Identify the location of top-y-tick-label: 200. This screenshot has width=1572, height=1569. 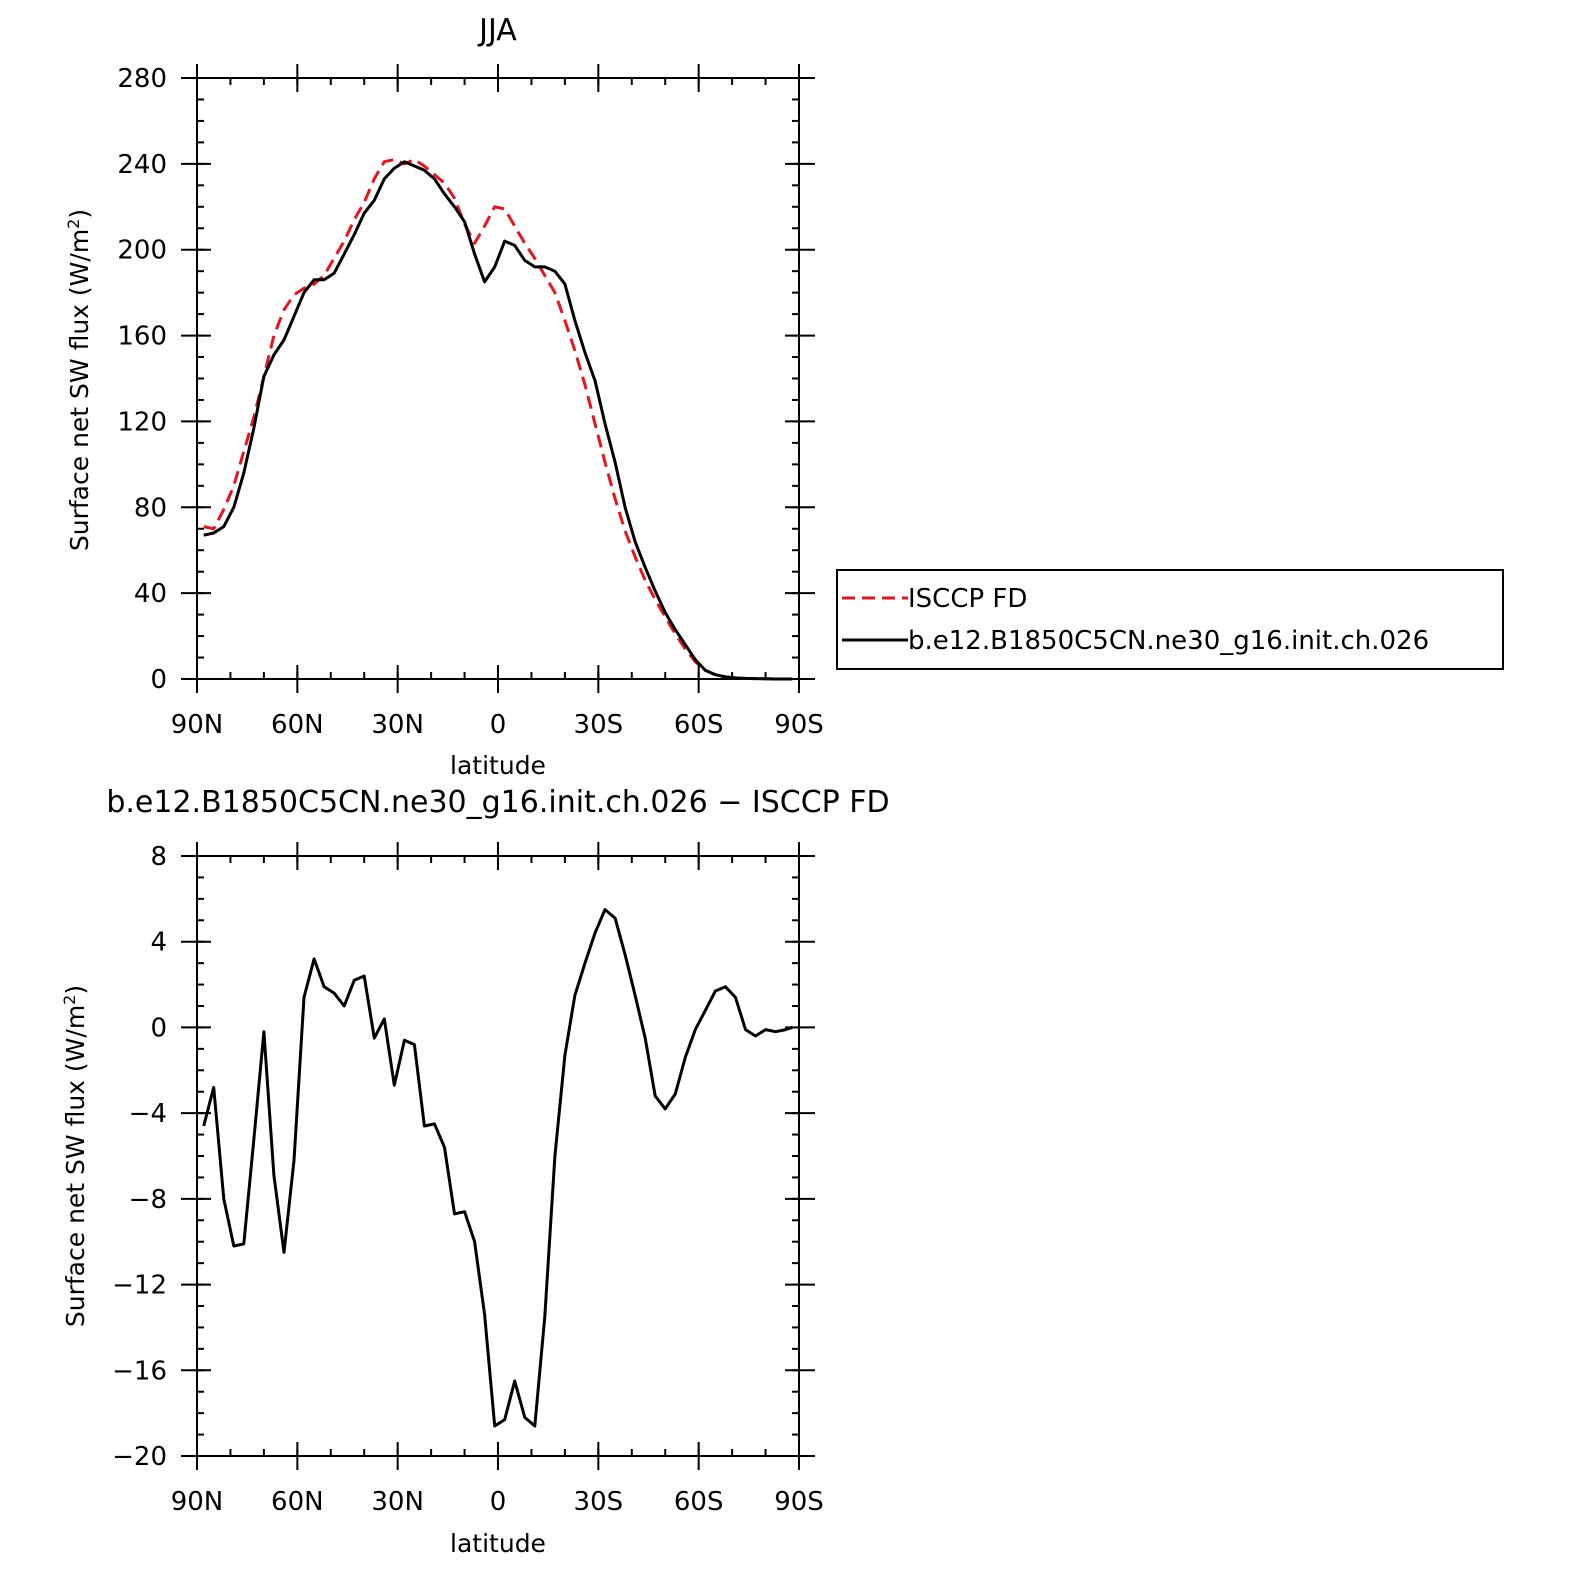
(142, 251).